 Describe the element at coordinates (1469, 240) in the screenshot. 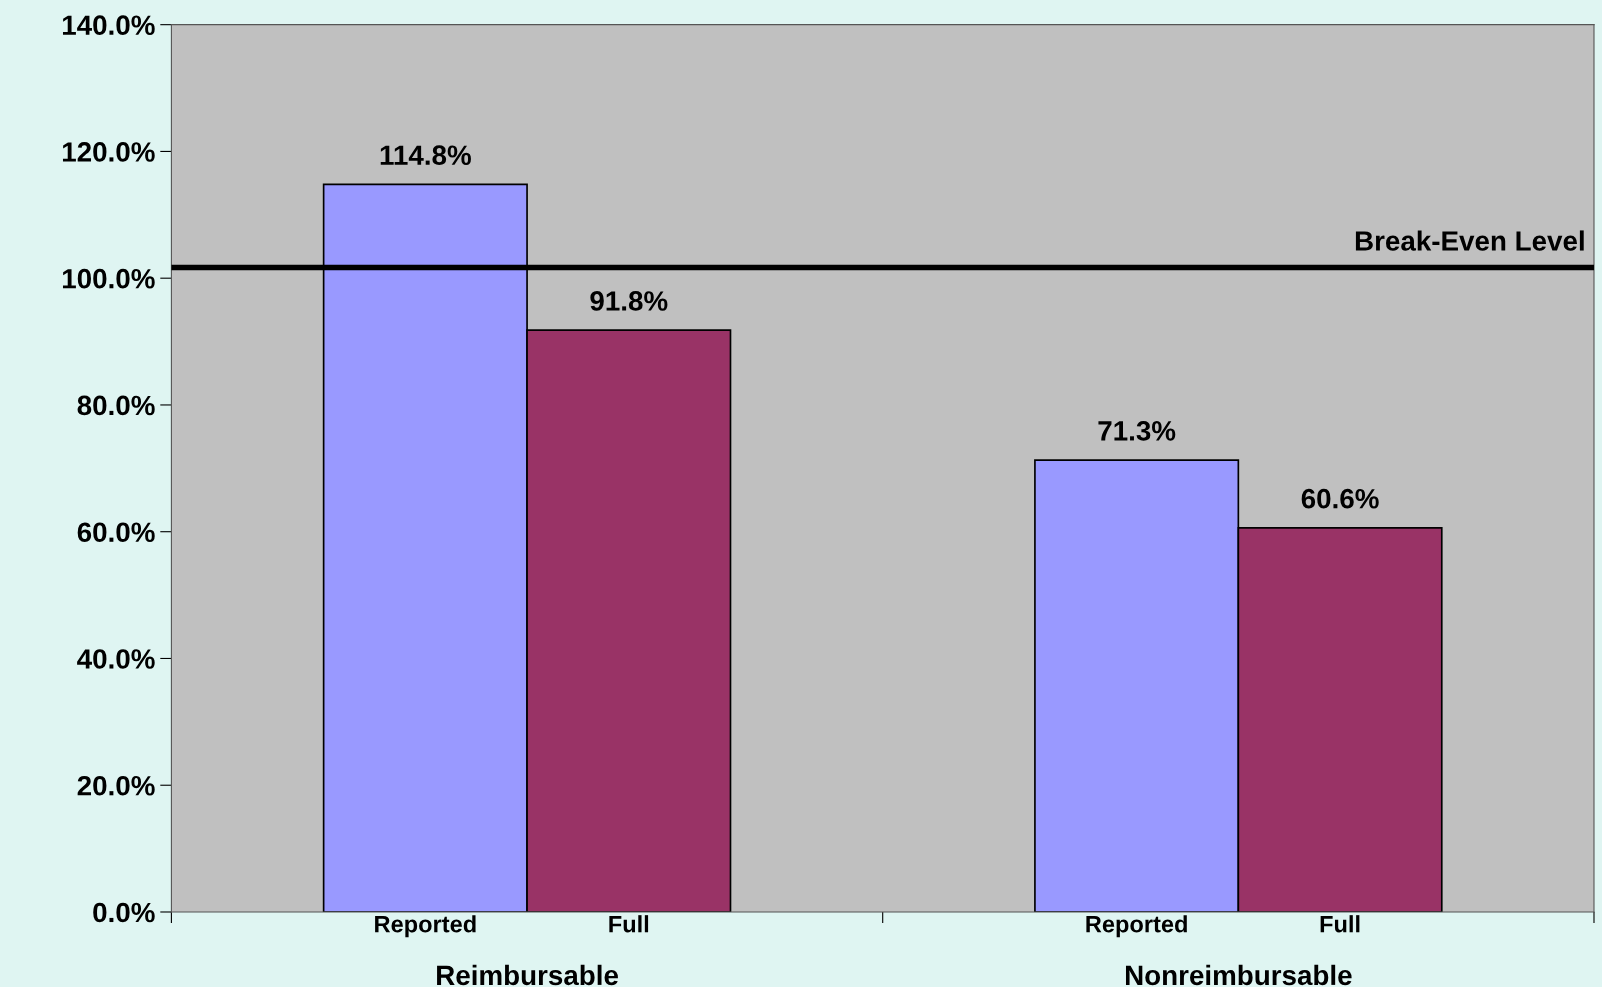

I see `ref-line-label: Break-Even Level` at that location.